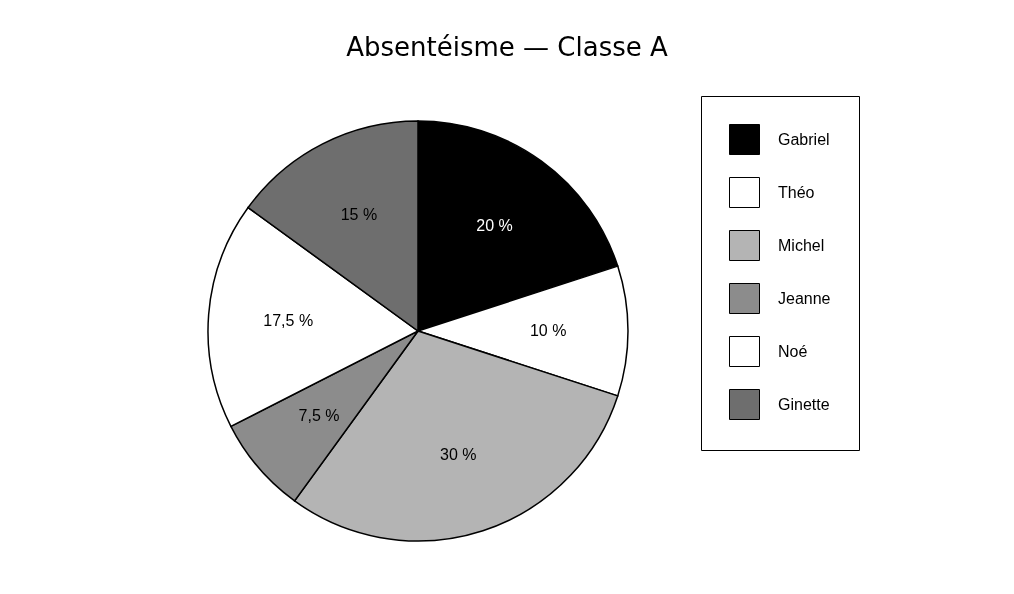  I want to click on legend-label: Noé, so click(793, 351).